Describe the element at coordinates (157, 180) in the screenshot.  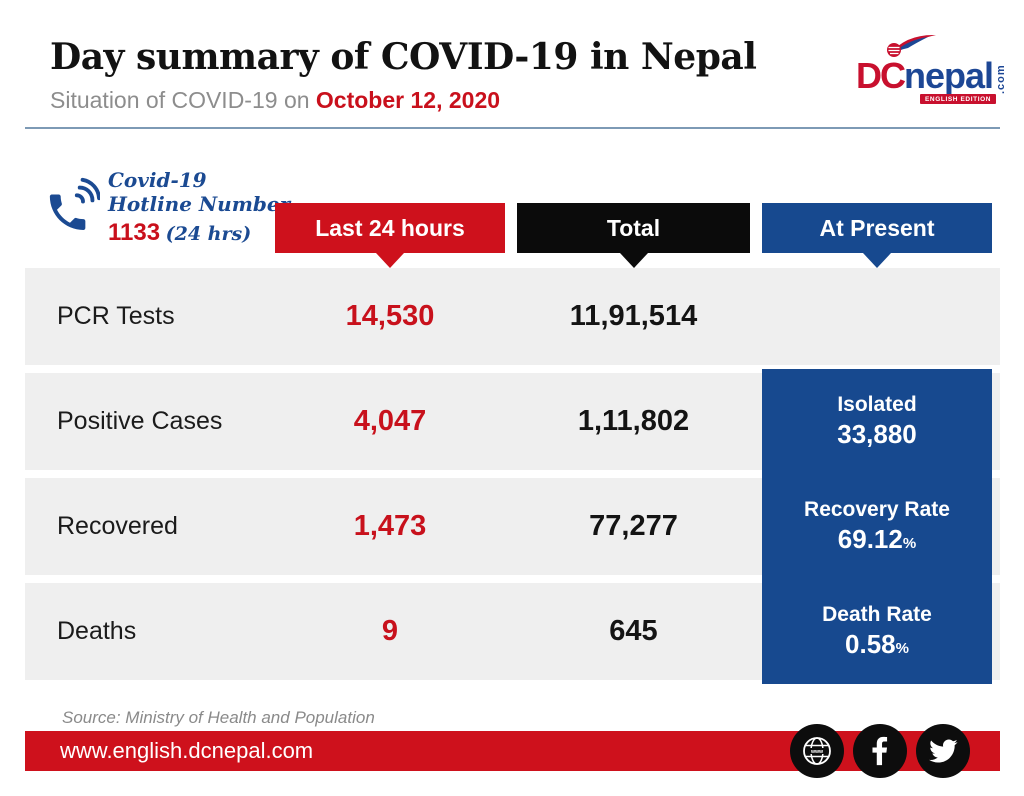
I see `hotline-label-line1: Covid-19` at that location.